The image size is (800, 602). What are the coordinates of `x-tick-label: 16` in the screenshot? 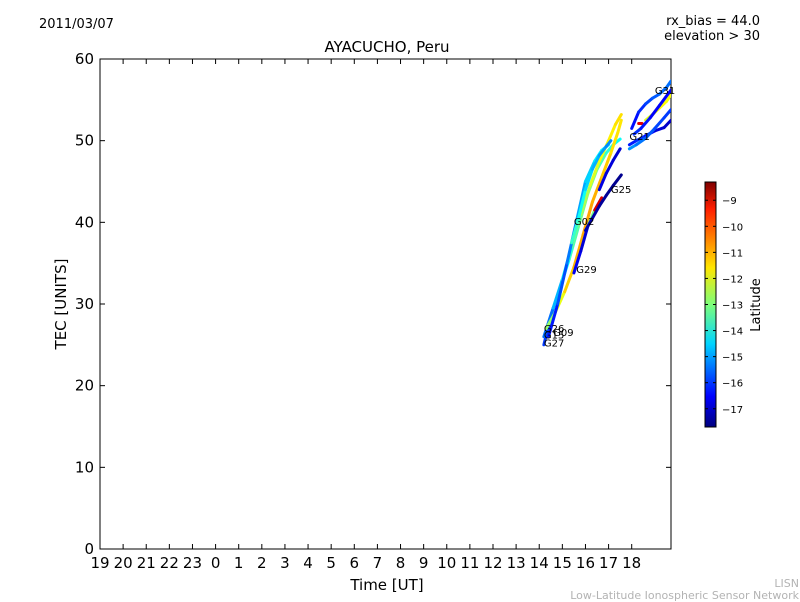 It's located at (585, 563).